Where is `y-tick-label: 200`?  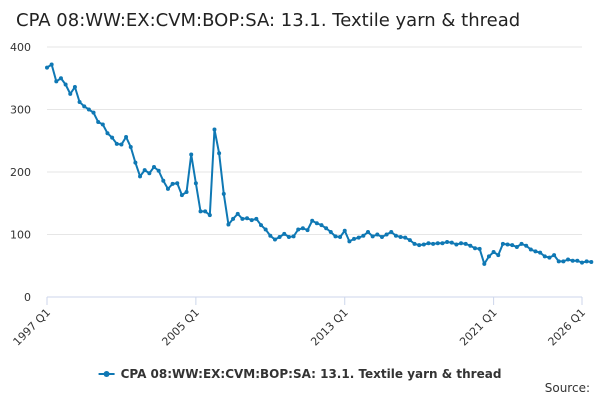 y-tick-label: 200 is located at coordinates (20, 172).